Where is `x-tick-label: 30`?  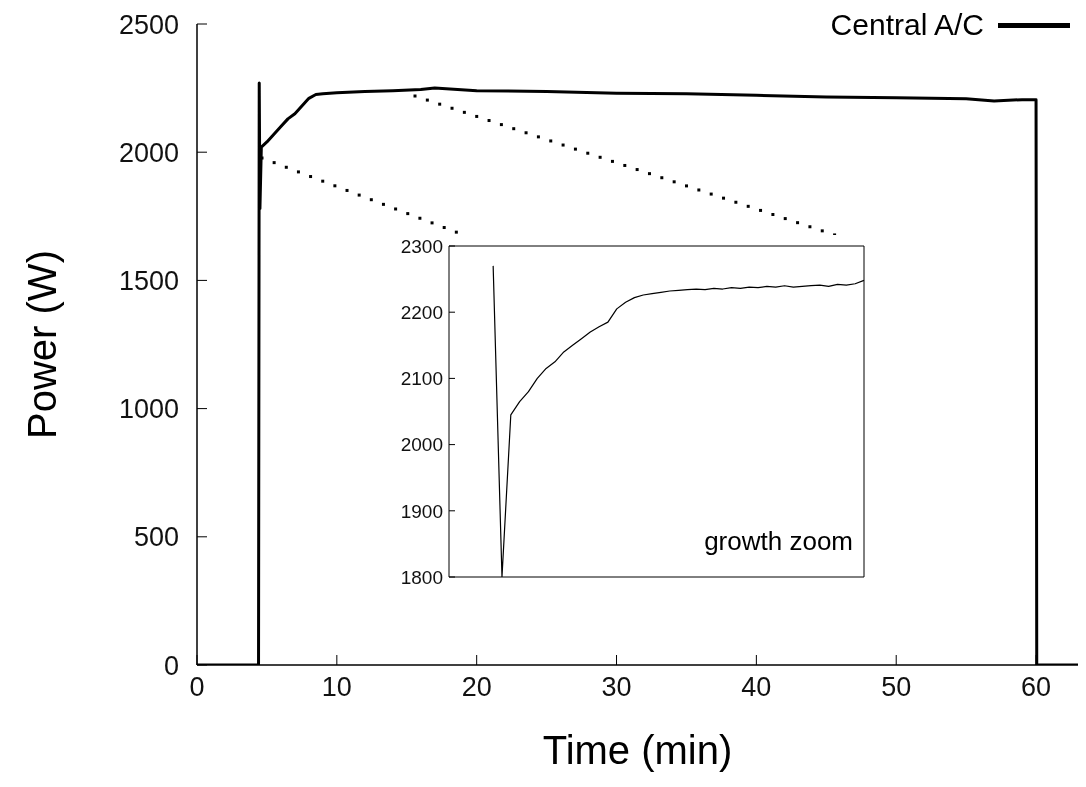
x-tick-label: 30 is located at coordinates (616, 687).